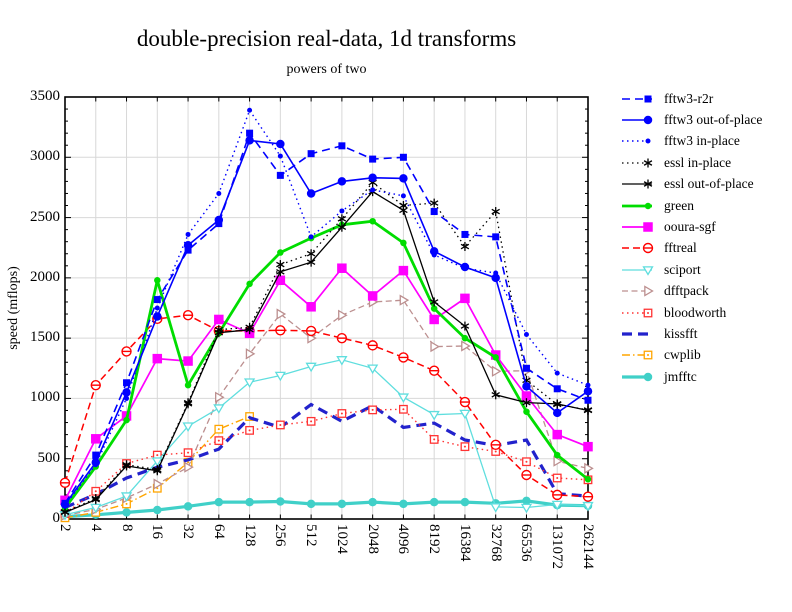 Image resolution: width=792 pixels, height=612 pixels. Describe the element at coordinates (698, 162) in the screenshot. I see `legend-label: essl in-place` at that location.